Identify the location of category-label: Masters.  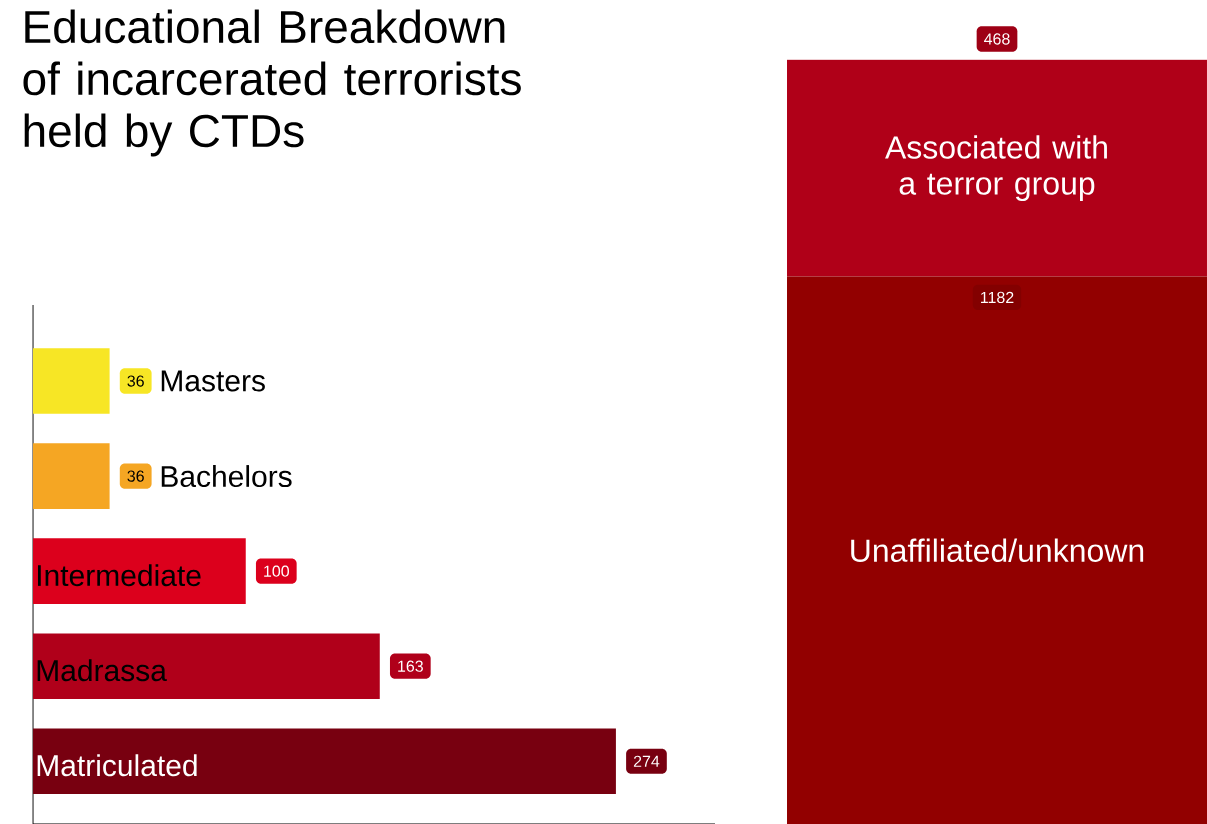
(213, 381).